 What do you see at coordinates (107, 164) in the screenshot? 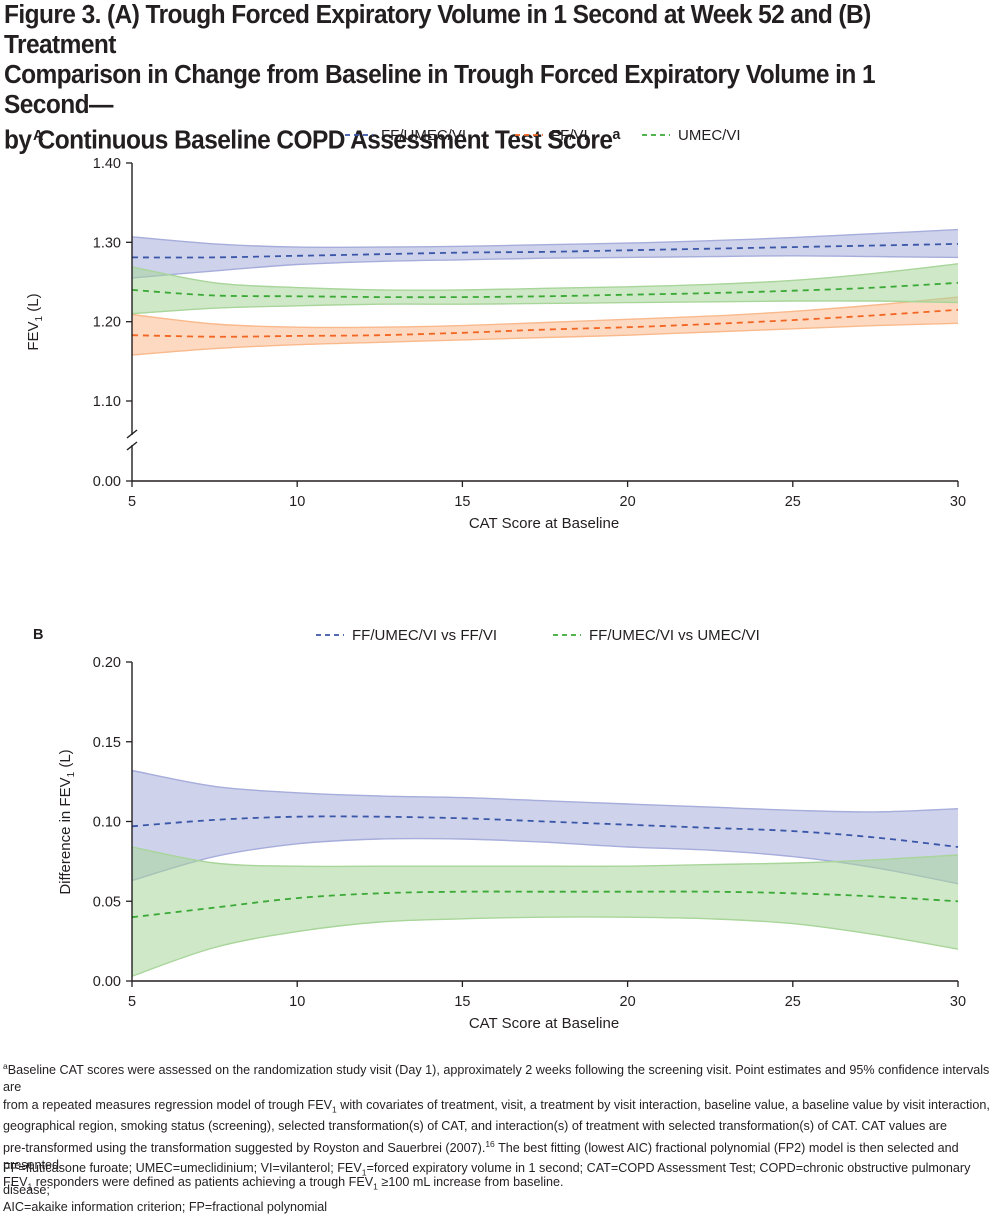
I see `y-tick-label: 1.40` at bounding box center [107, 164].